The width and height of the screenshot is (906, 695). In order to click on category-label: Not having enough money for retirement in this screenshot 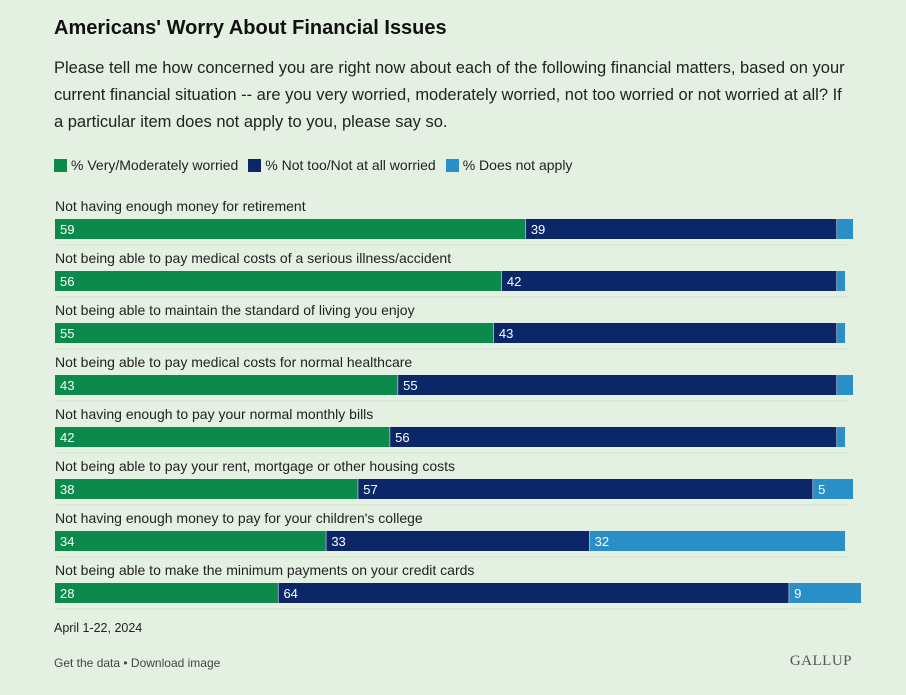, I will do `click(180, 206)`.